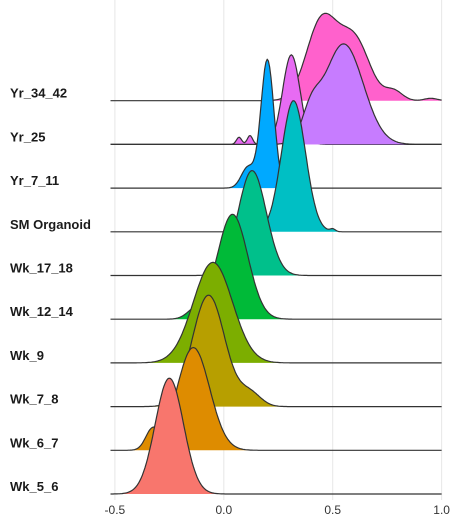 The width and height of the screenshot is (461, 525). I want to click on y-label-wk-7-8: Wk_7_8, so click(34, 399).